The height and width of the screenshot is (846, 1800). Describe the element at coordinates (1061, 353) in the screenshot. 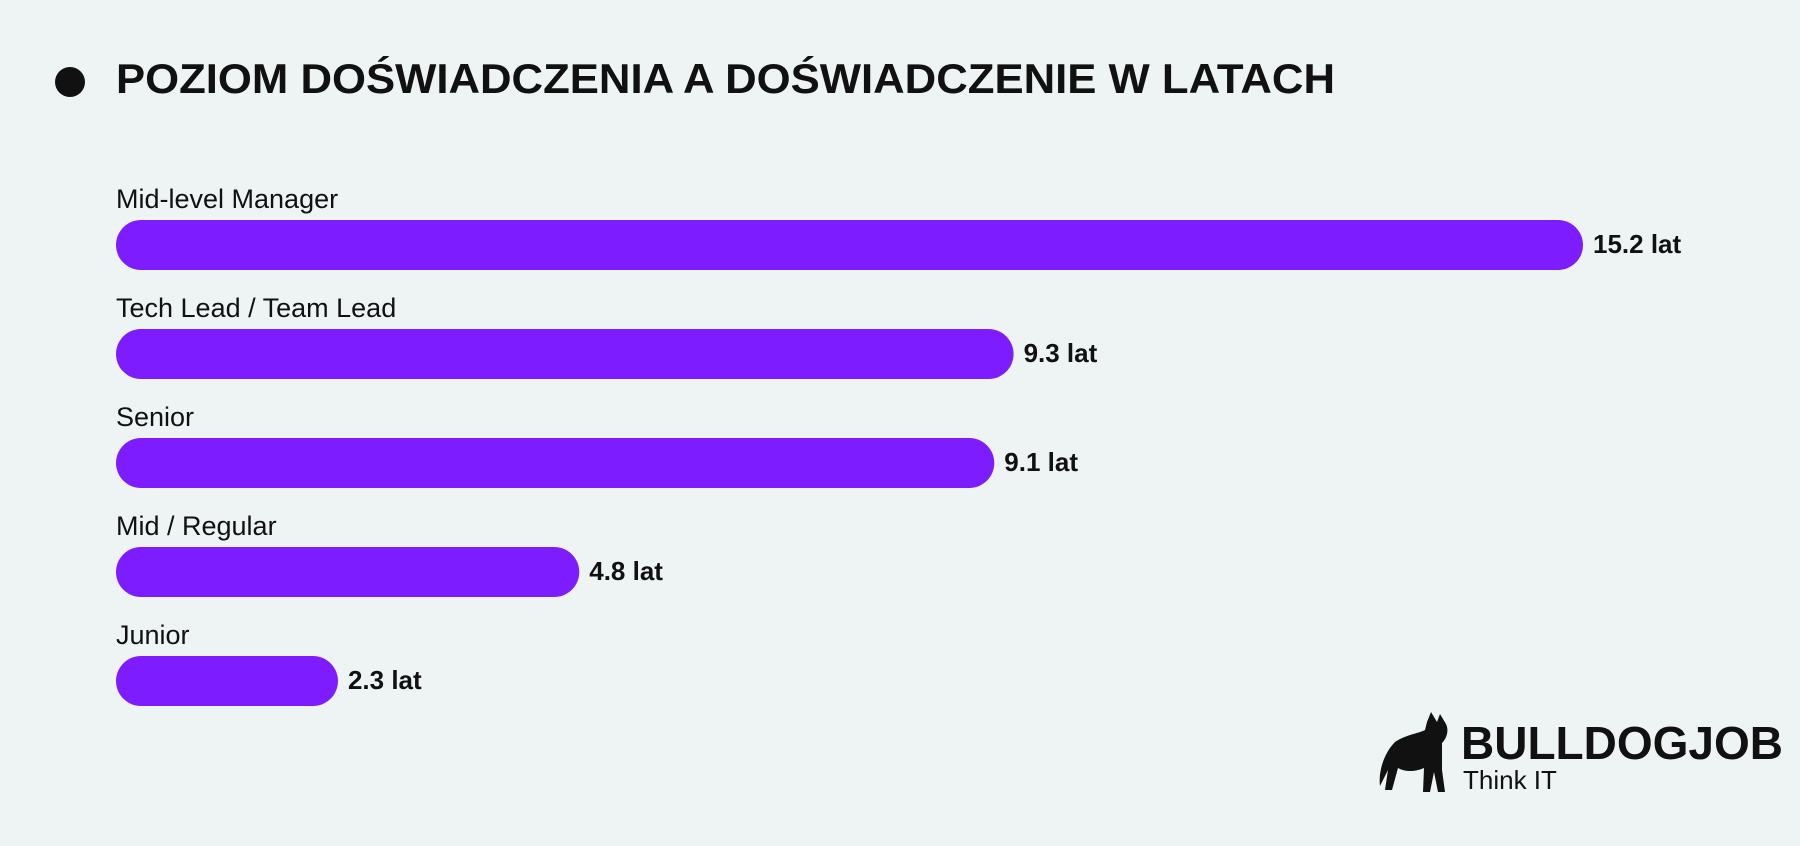

I see `value-label: 9.3 lat` at that location.